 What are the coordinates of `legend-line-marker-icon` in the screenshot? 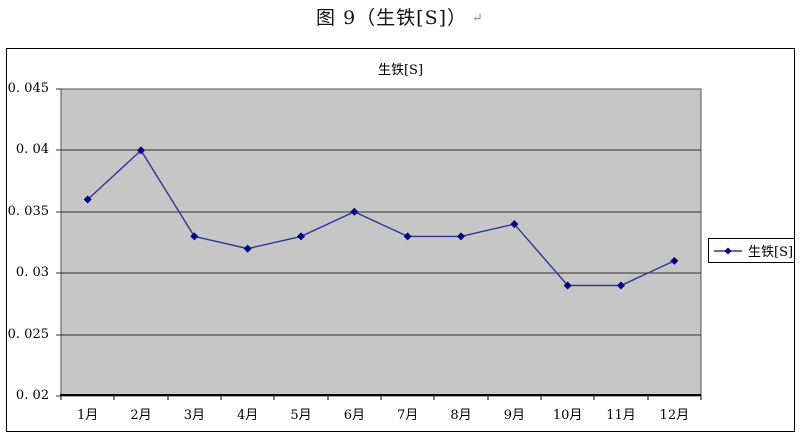 It's located at (729, 251).